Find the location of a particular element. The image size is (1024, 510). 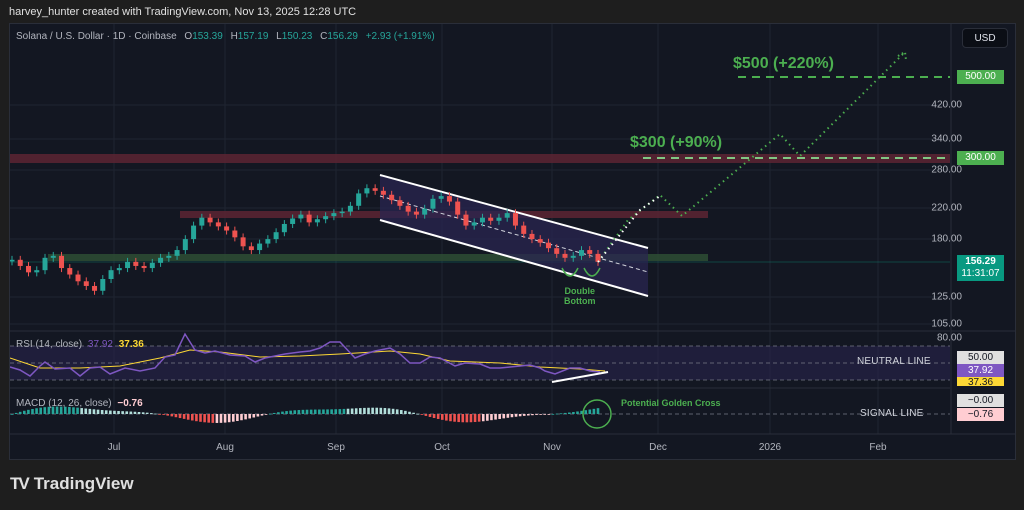

channel-upper-line is located at coordinates (514, 211).